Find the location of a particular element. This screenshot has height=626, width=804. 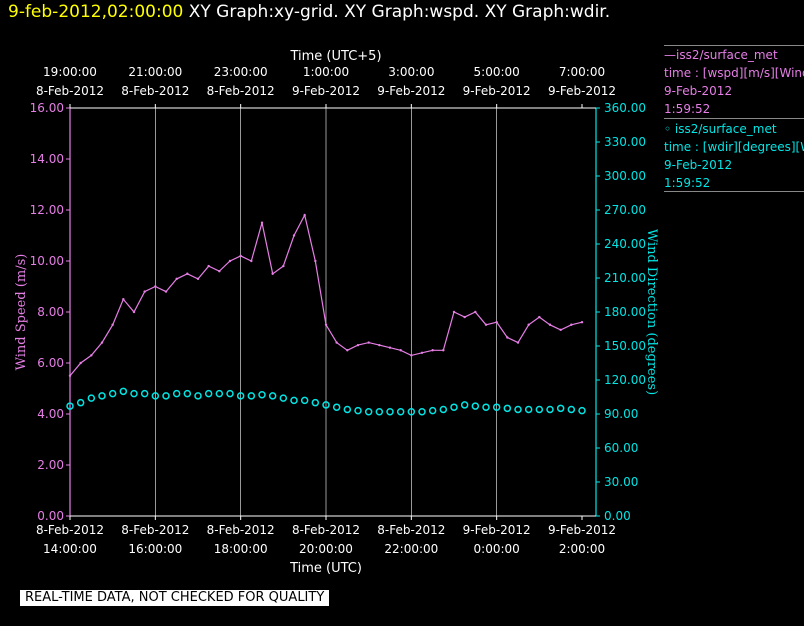

right-tick-label: 210.00 is located at coordinates (625, 278).